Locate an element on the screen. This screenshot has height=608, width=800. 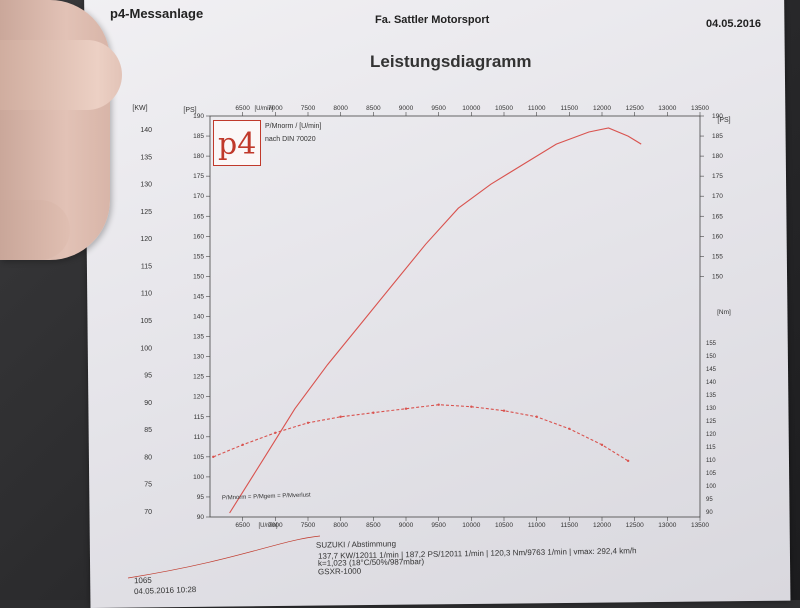
x-tick-label-top: 13000 is located at coordinates (667, 108).